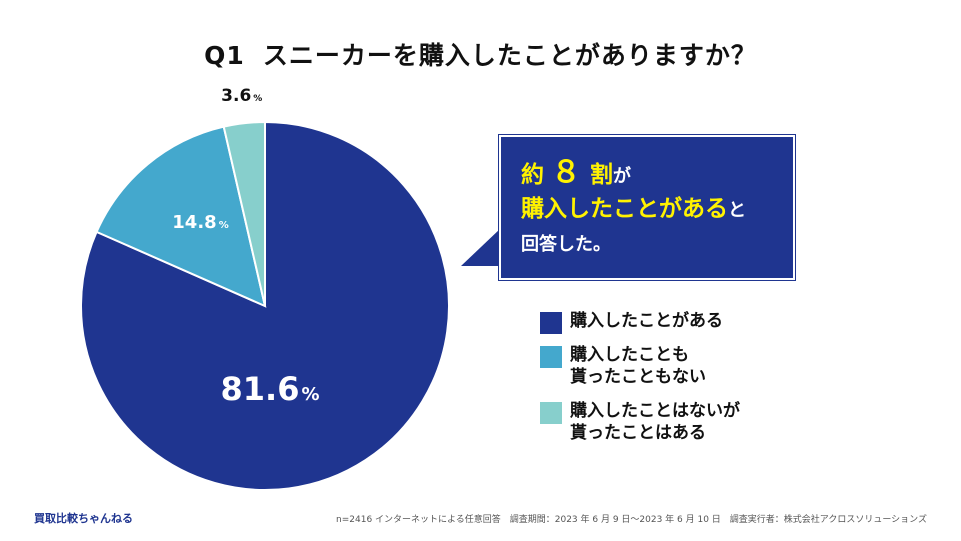  Describe the element at coordinates (737, 210) in the screenshot. I see `callout-to: と` at that location.